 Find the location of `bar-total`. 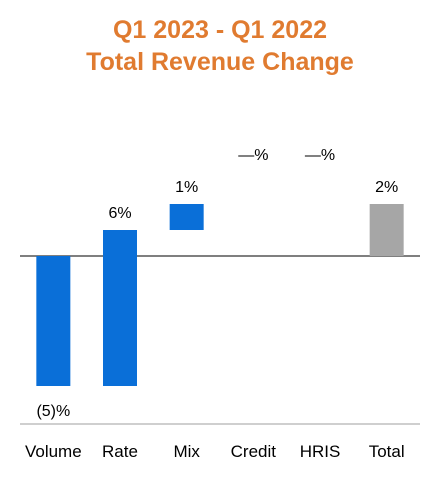

bar-total is located at coordinates (386, 230).